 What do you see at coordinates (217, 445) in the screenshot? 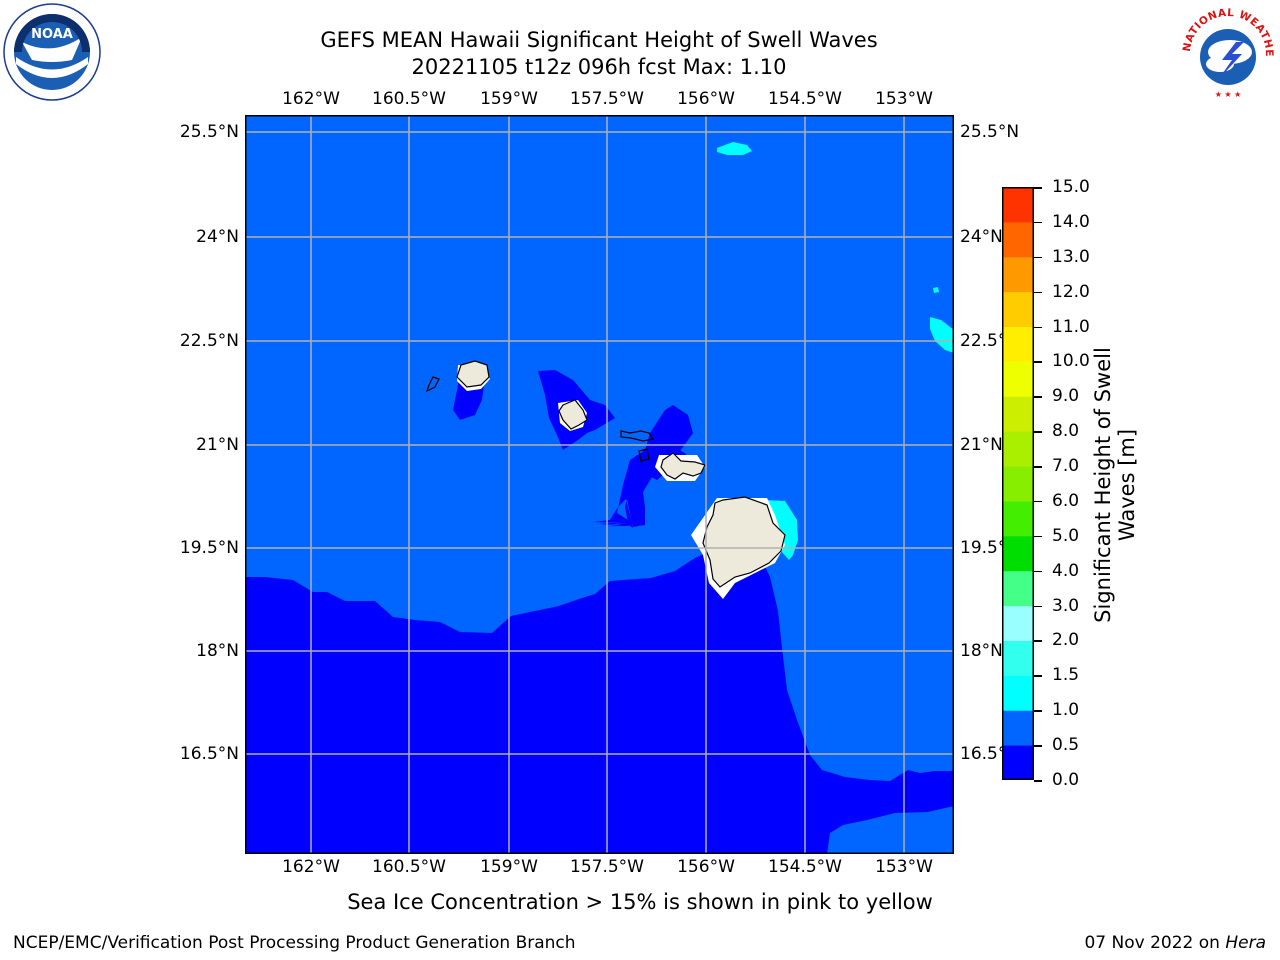
I see `lat-label-left-21n: 21°N` at bounding box center [217, 445].